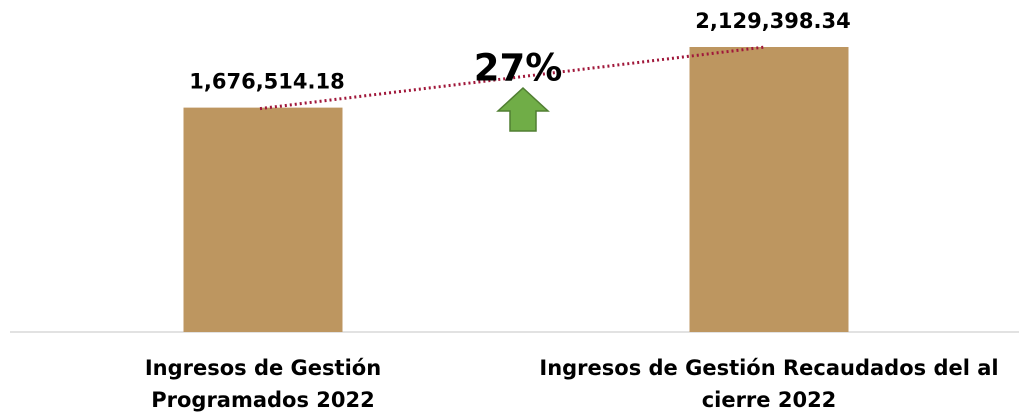 The image size is (1019, 416). What do you see at coordinates (263, 384) in the screenshot?
I see `category-label: Ingresos de Gestión Programados 2022` at bounding box center [263, 384].